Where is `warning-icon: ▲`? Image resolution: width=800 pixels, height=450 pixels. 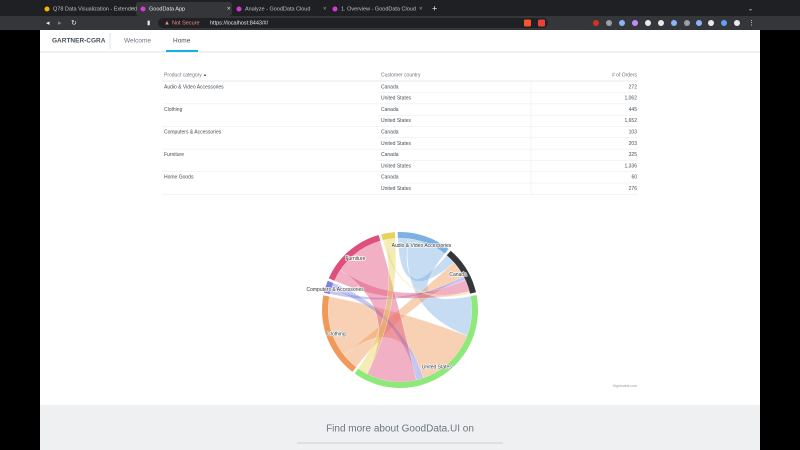 warning-icon: ▲ is located at coordinates (167, 24).